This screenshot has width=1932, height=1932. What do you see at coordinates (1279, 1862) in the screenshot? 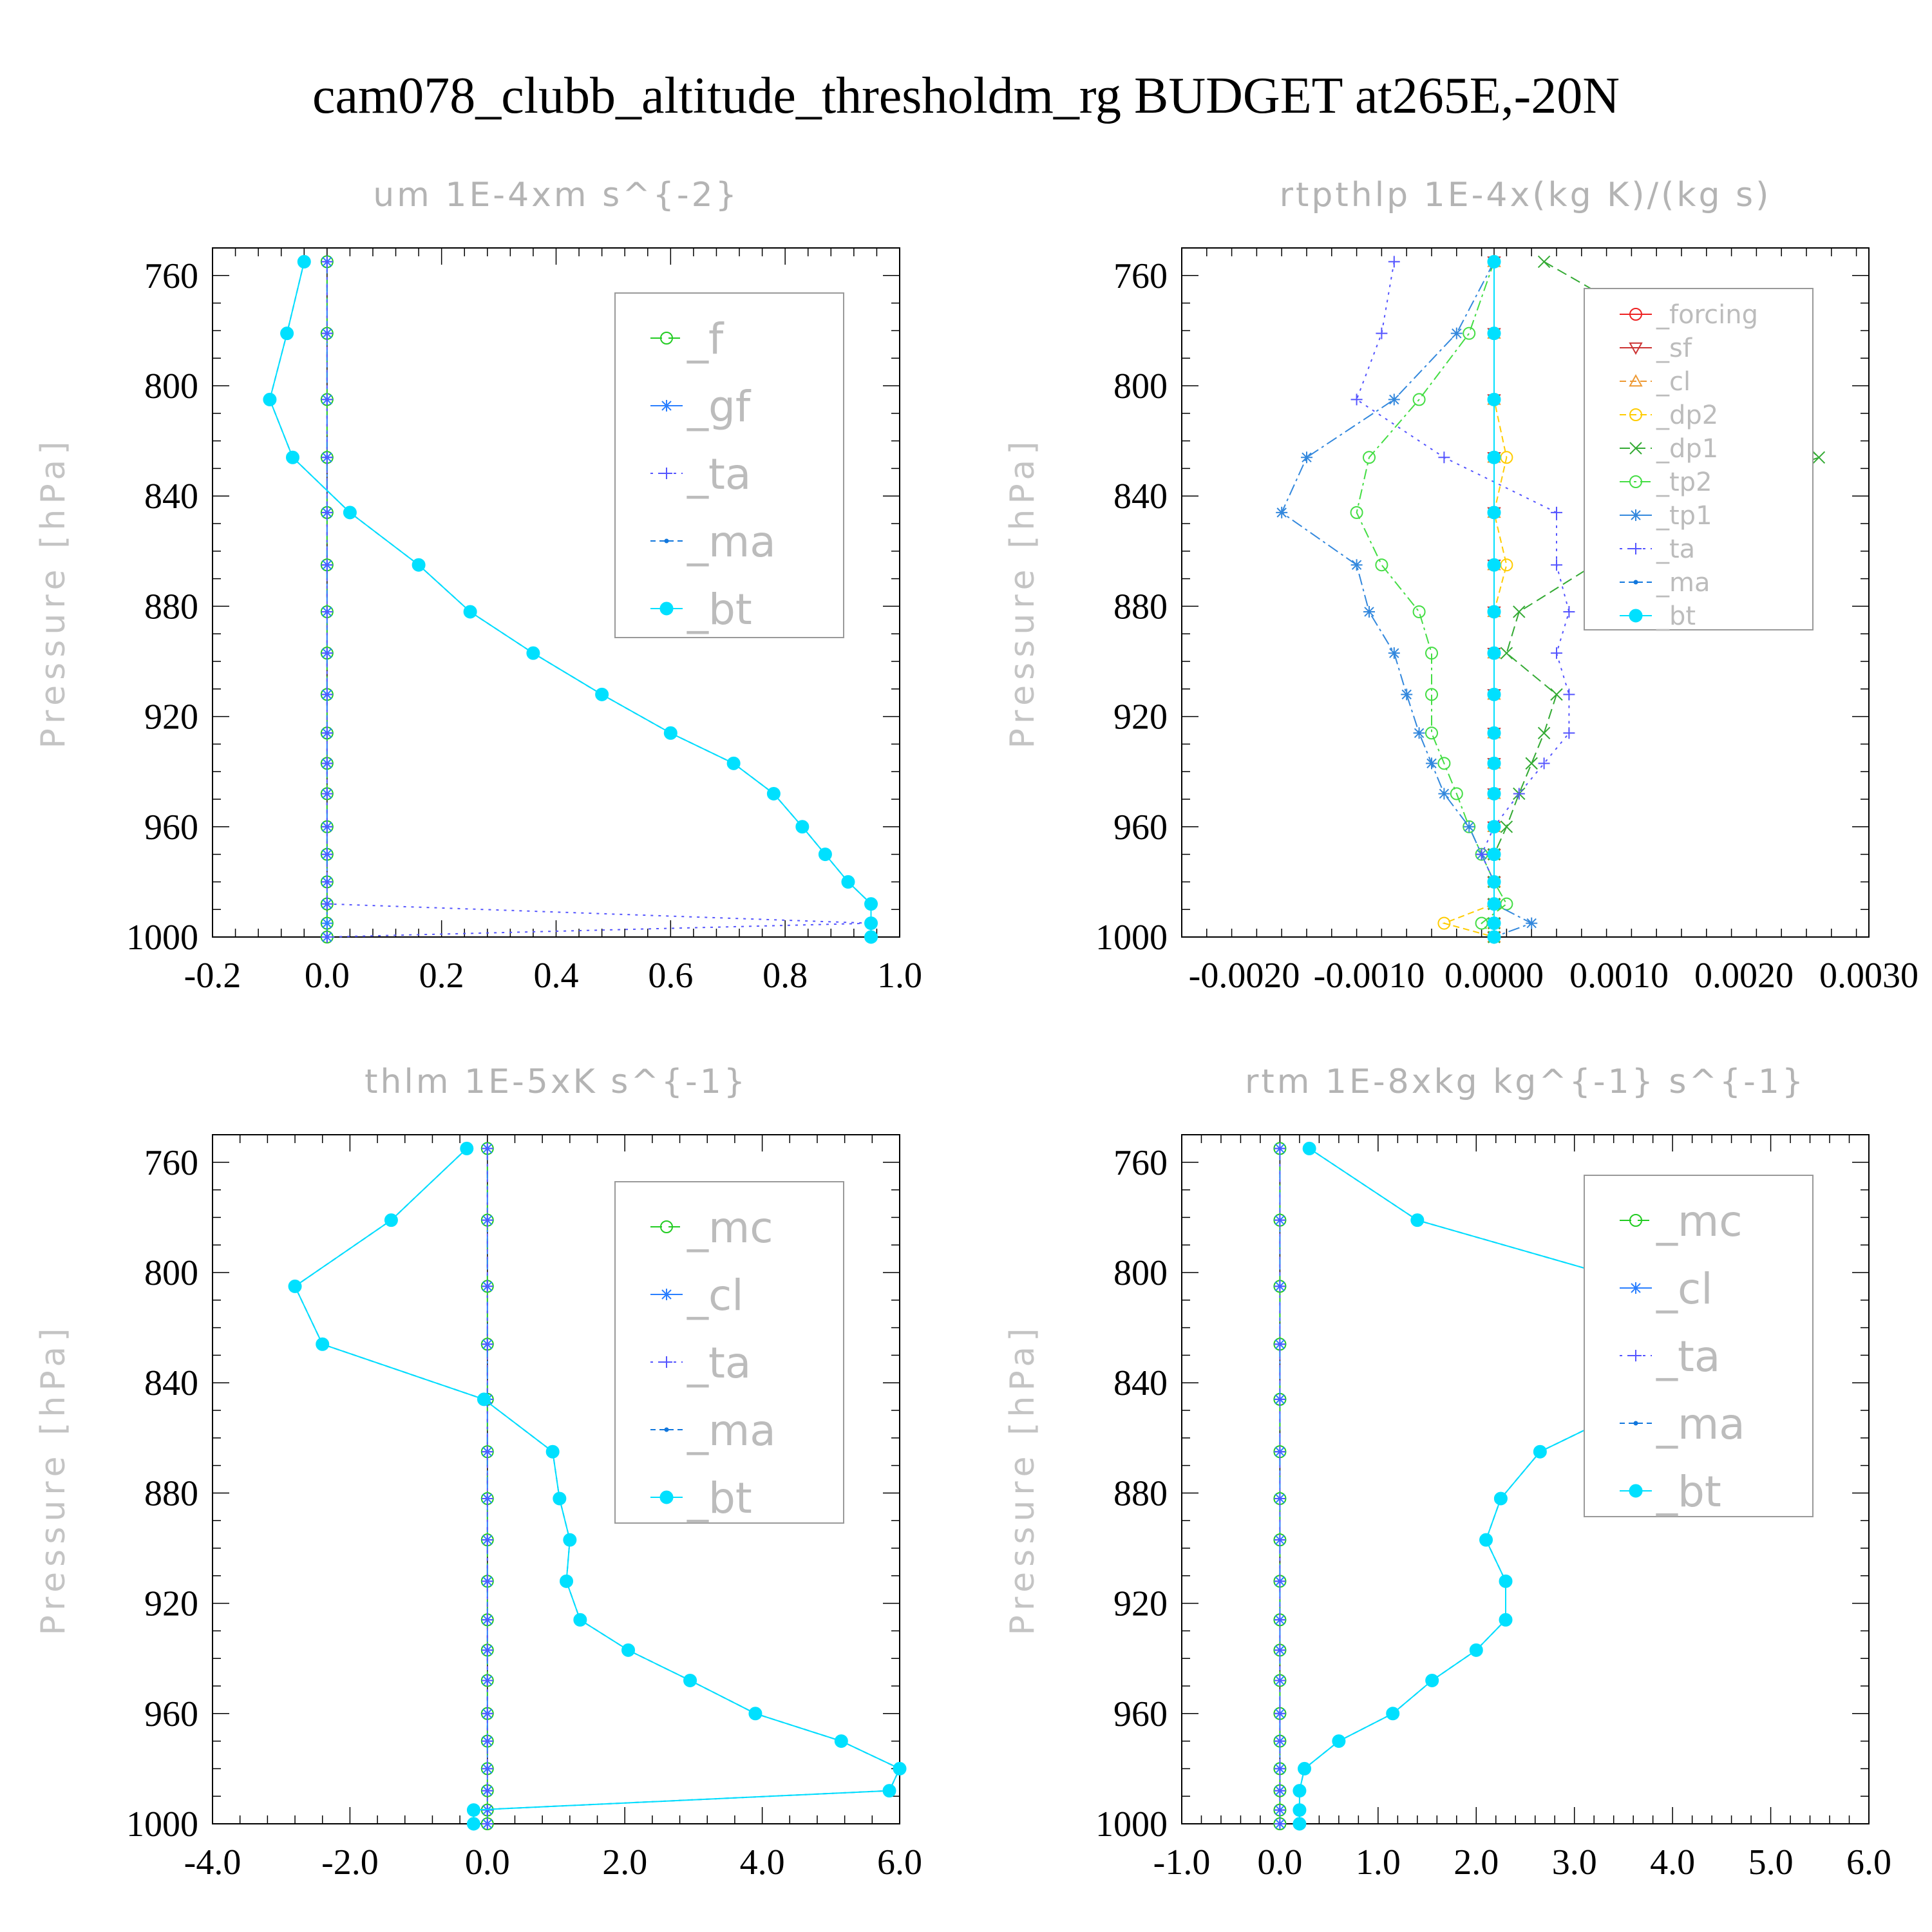
I see `x-tick-label: 0.0` at bounding box center [1279, 1862].